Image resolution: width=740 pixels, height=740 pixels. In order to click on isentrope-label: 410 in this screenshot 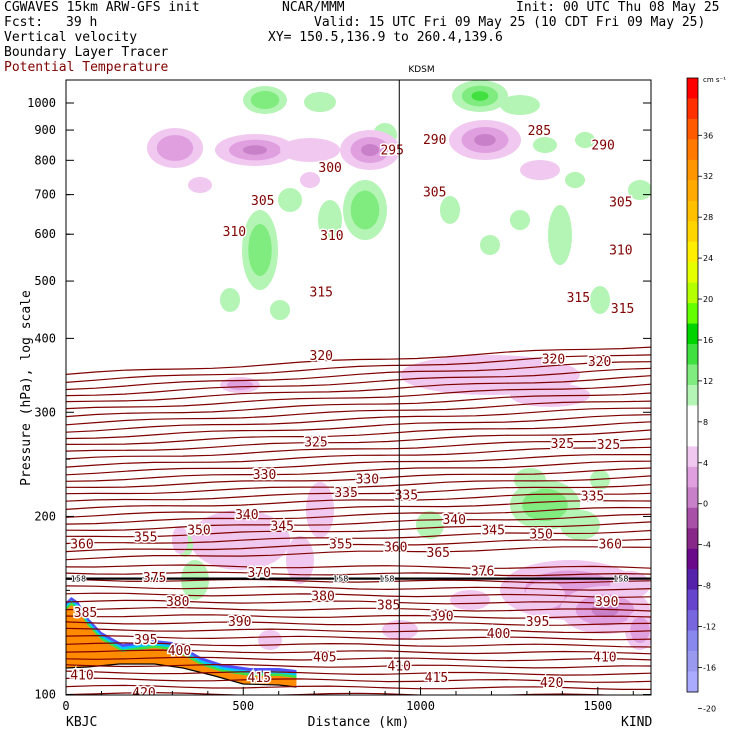, I will do `click(81, 676)`.